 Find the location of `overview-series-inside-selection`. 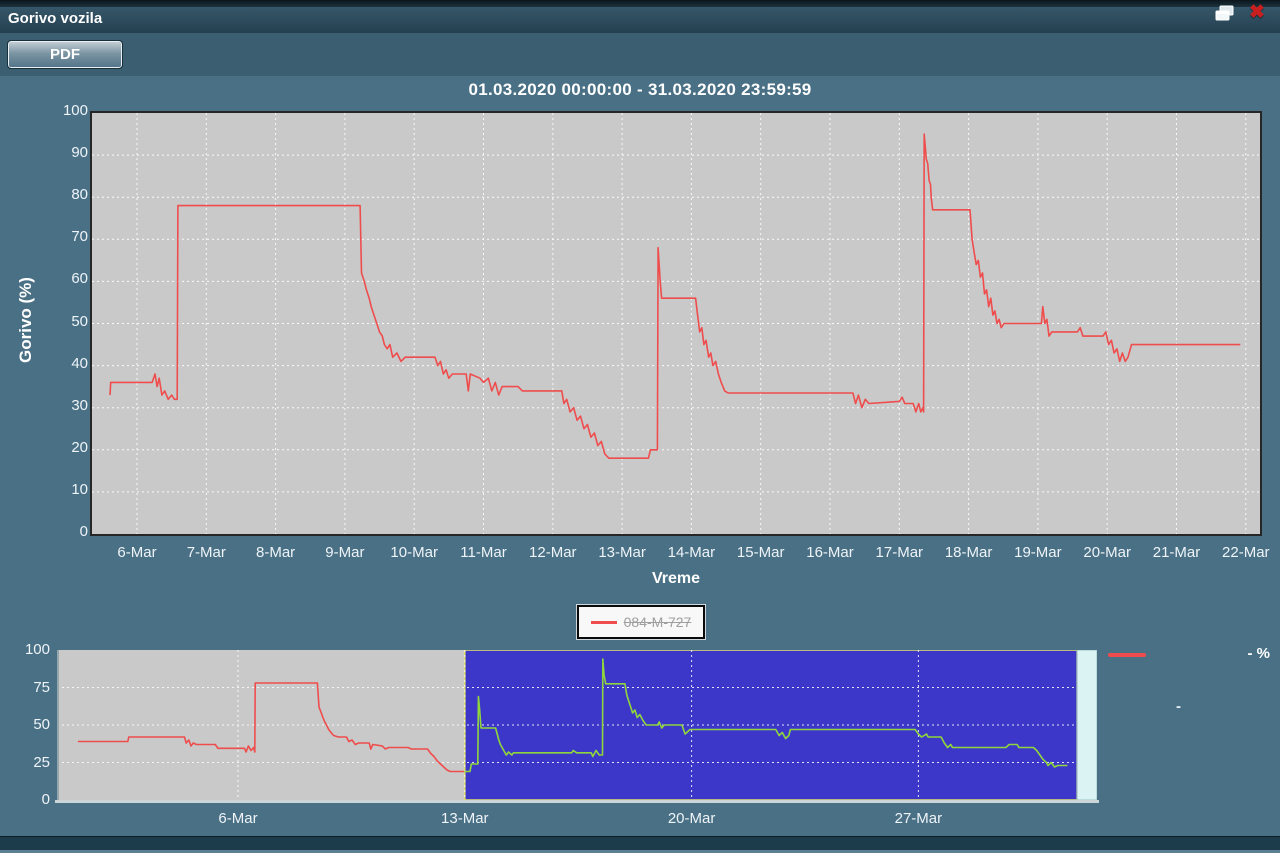

overview-series-inside-selection is located at coordinates (766, 715).